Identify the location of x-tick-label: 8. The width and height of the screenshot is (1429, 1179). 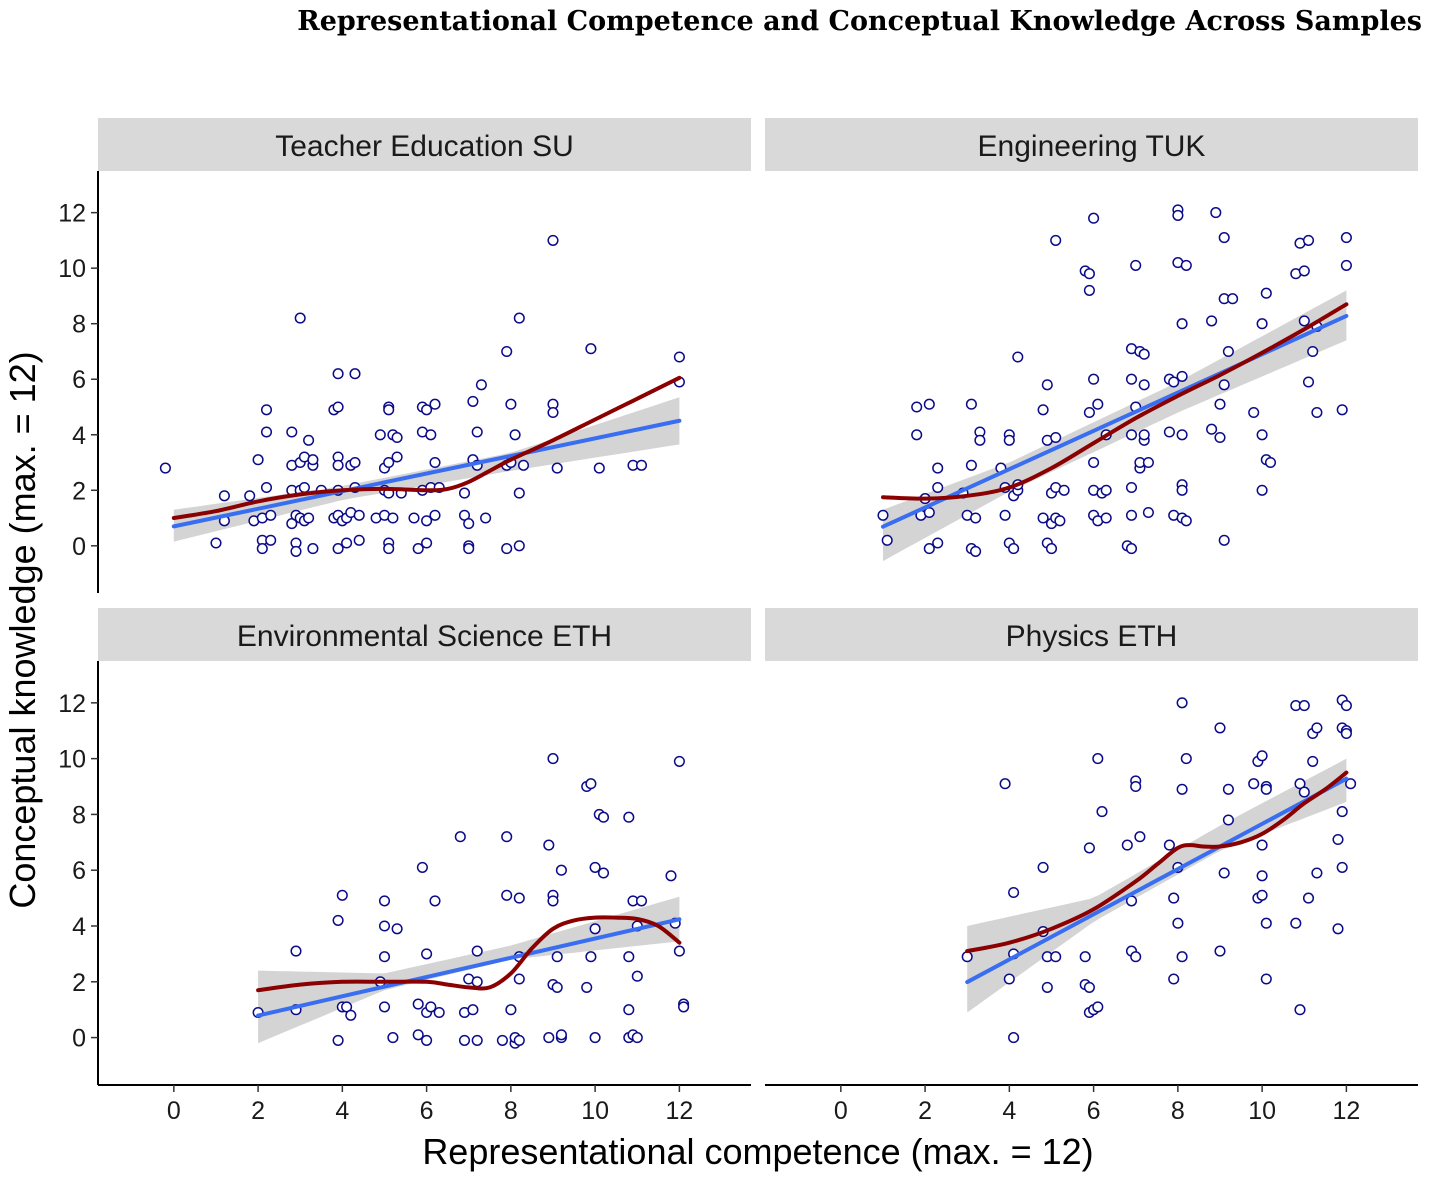
(511, 1111).